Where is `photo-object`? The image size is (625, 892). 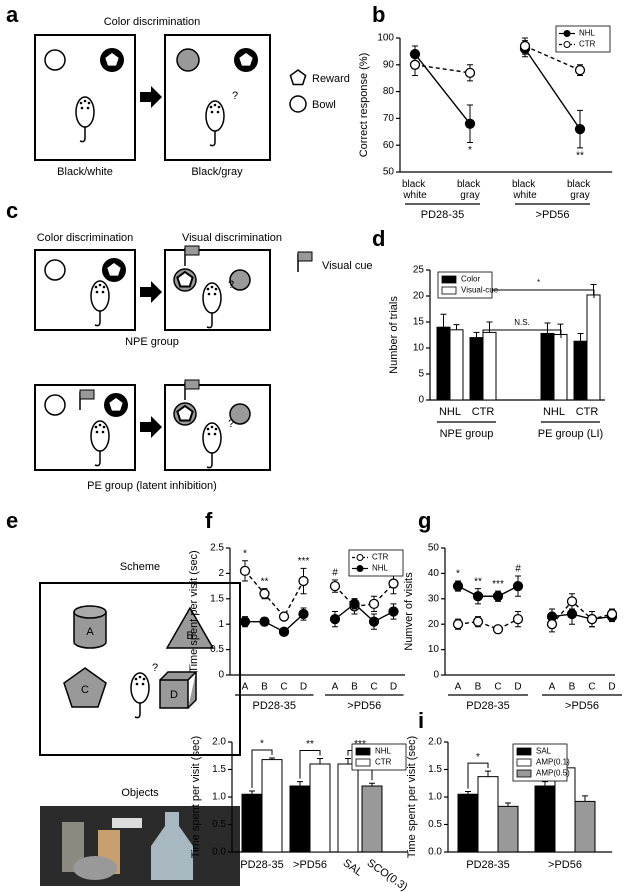 photo-object is located at coordinates (95, 868).